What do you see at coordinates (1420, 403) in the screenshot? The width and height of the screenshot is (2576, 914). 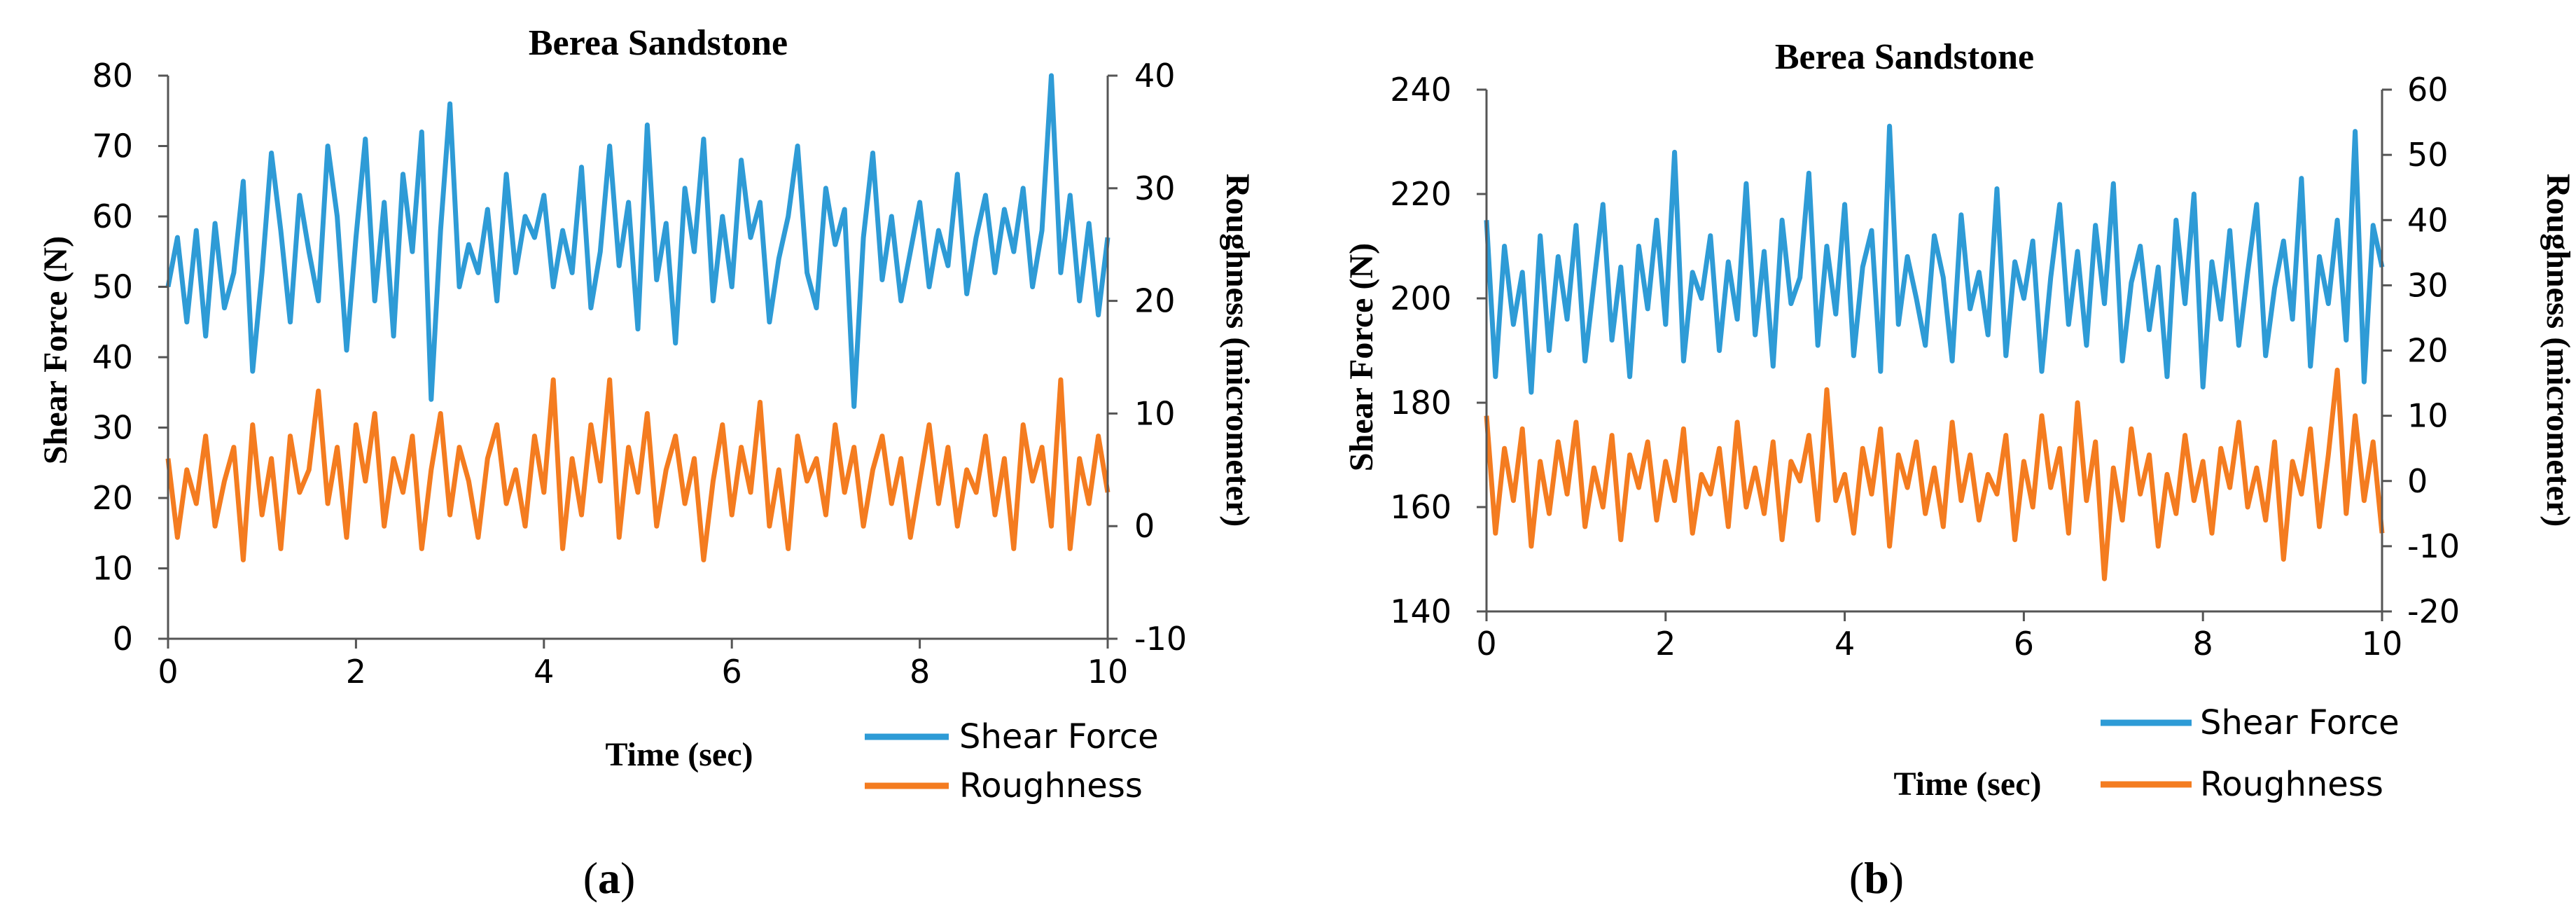 I see `y-tick-label: 180` at bounding box center [1420, 403].